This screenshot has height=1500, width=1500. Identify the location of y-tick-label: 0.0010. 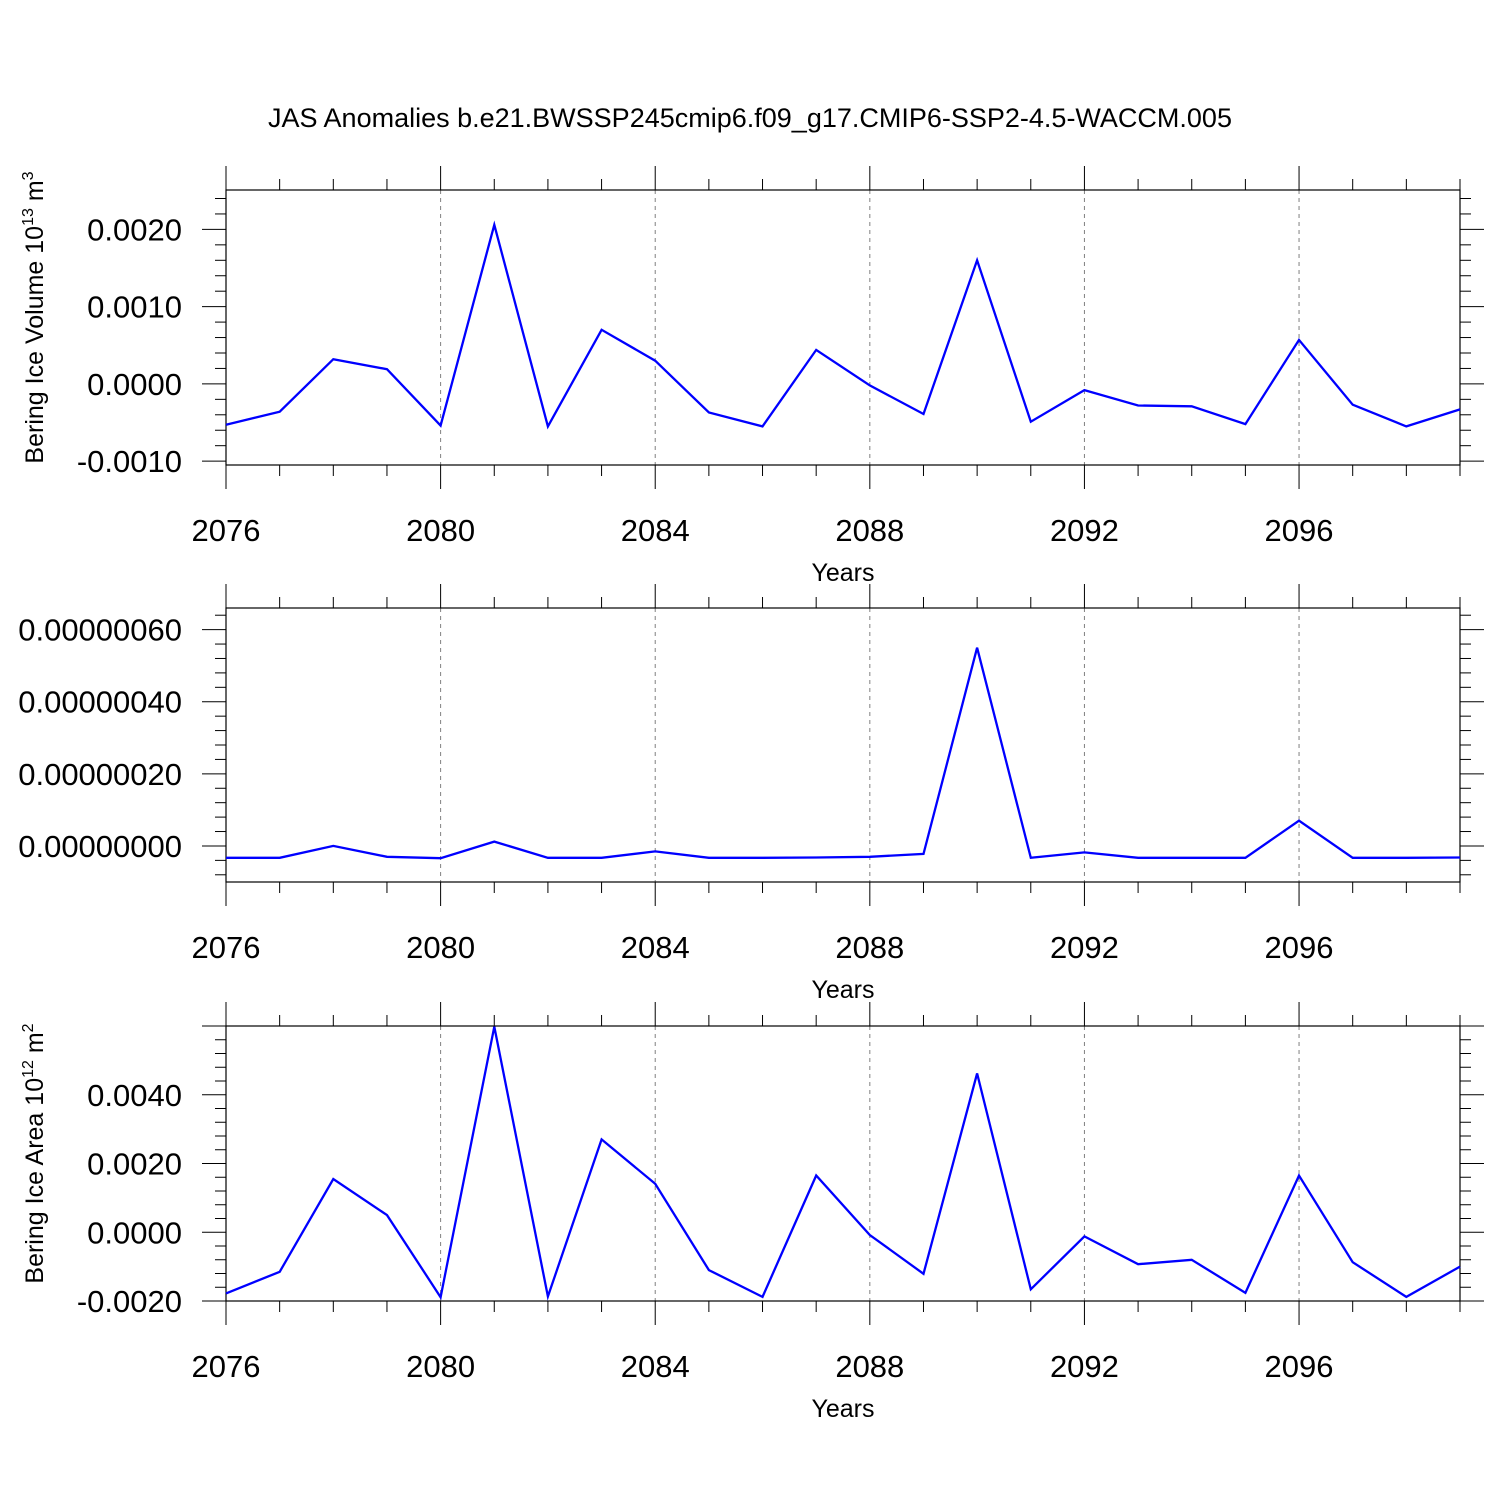
(134, 307).